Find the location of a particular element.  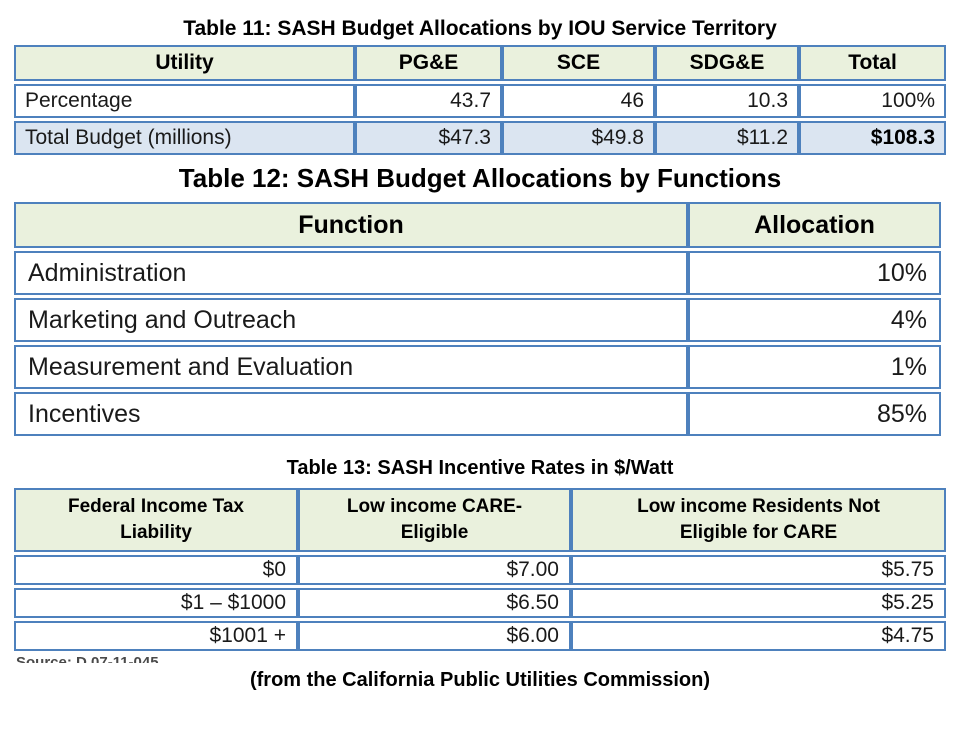

table12-administration-value: 10% is located at coordinates (814, 273).